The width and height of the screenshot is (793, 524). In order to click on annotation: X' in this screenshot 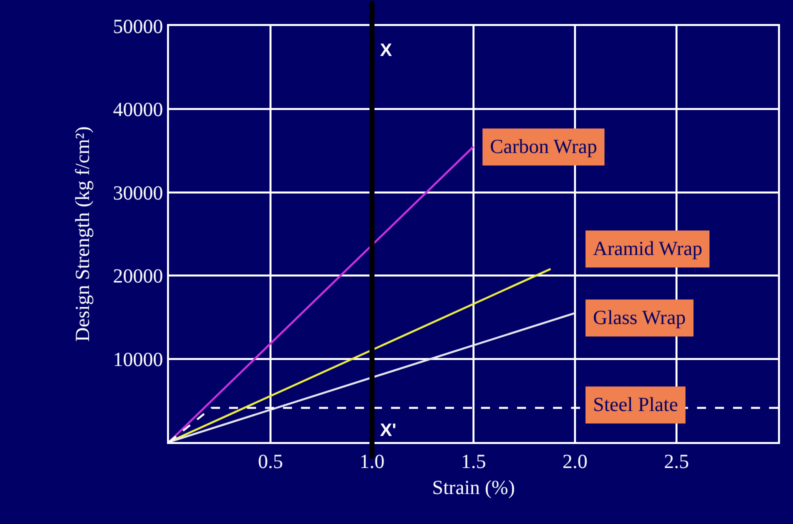, I will do `click(388, 430)`.